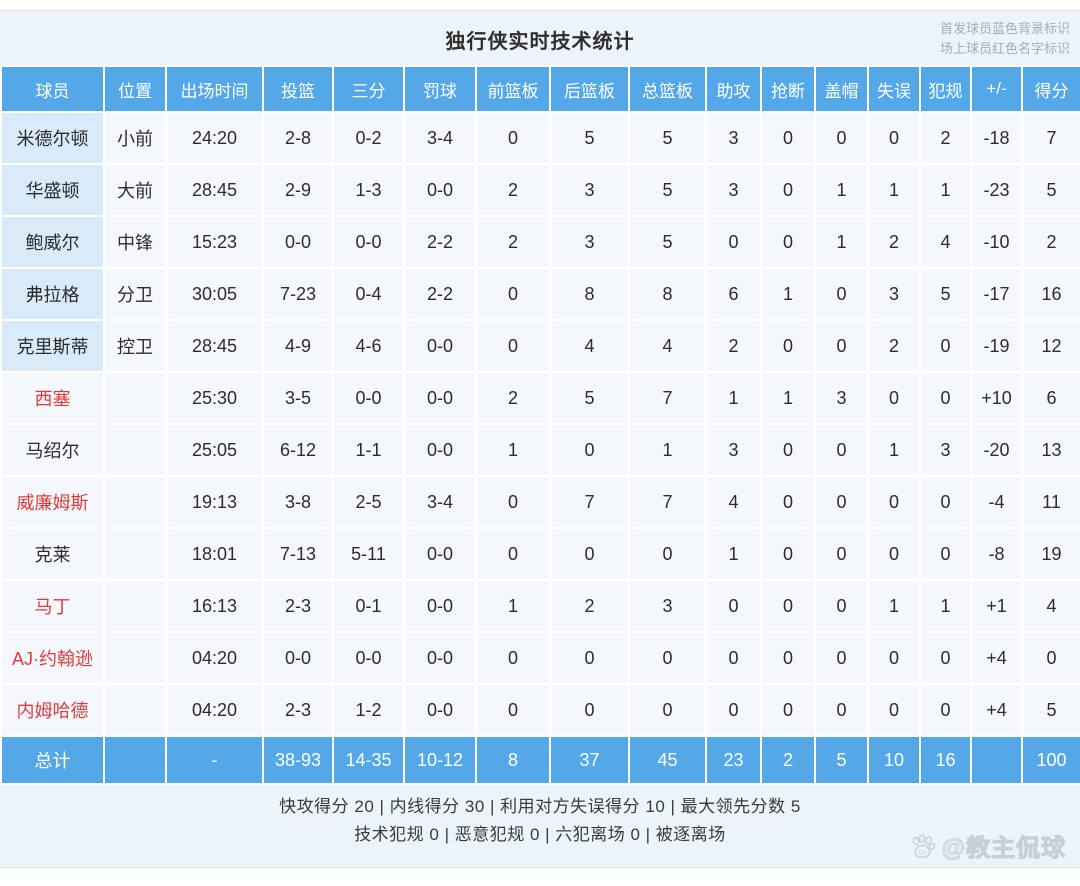 The height and width of the screenshot is (886, 1080). I want to click on stat-3pt: 0-1, so click(368, 606).